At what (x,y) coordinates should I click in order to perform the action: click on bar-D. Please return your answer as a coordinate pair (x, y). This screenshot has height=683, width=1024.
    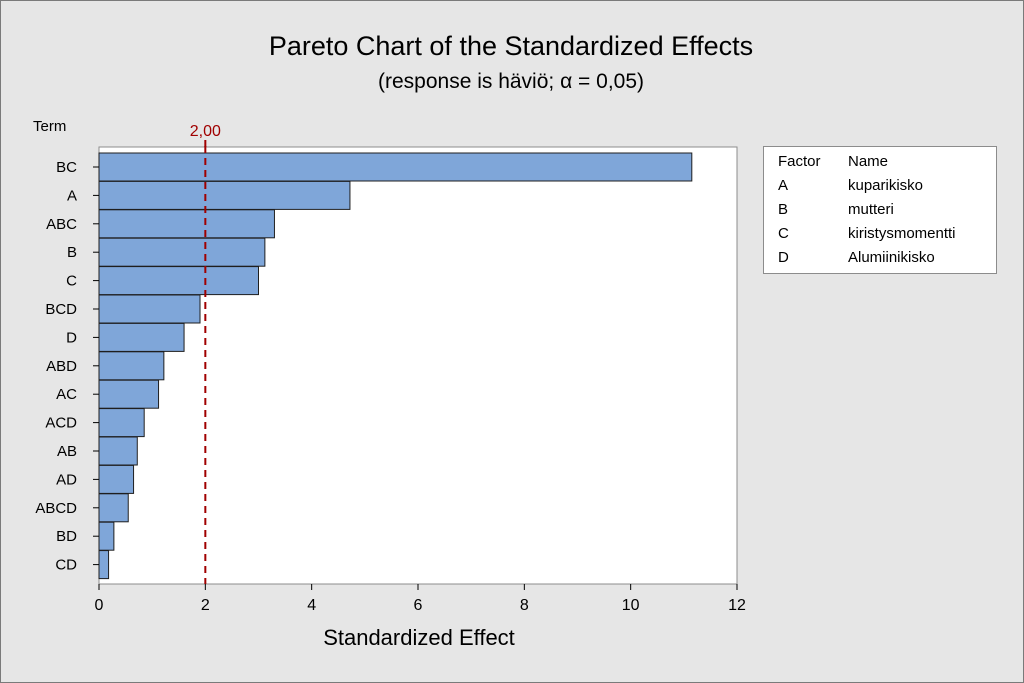
    Looking at the image, I should click on (141, 337).